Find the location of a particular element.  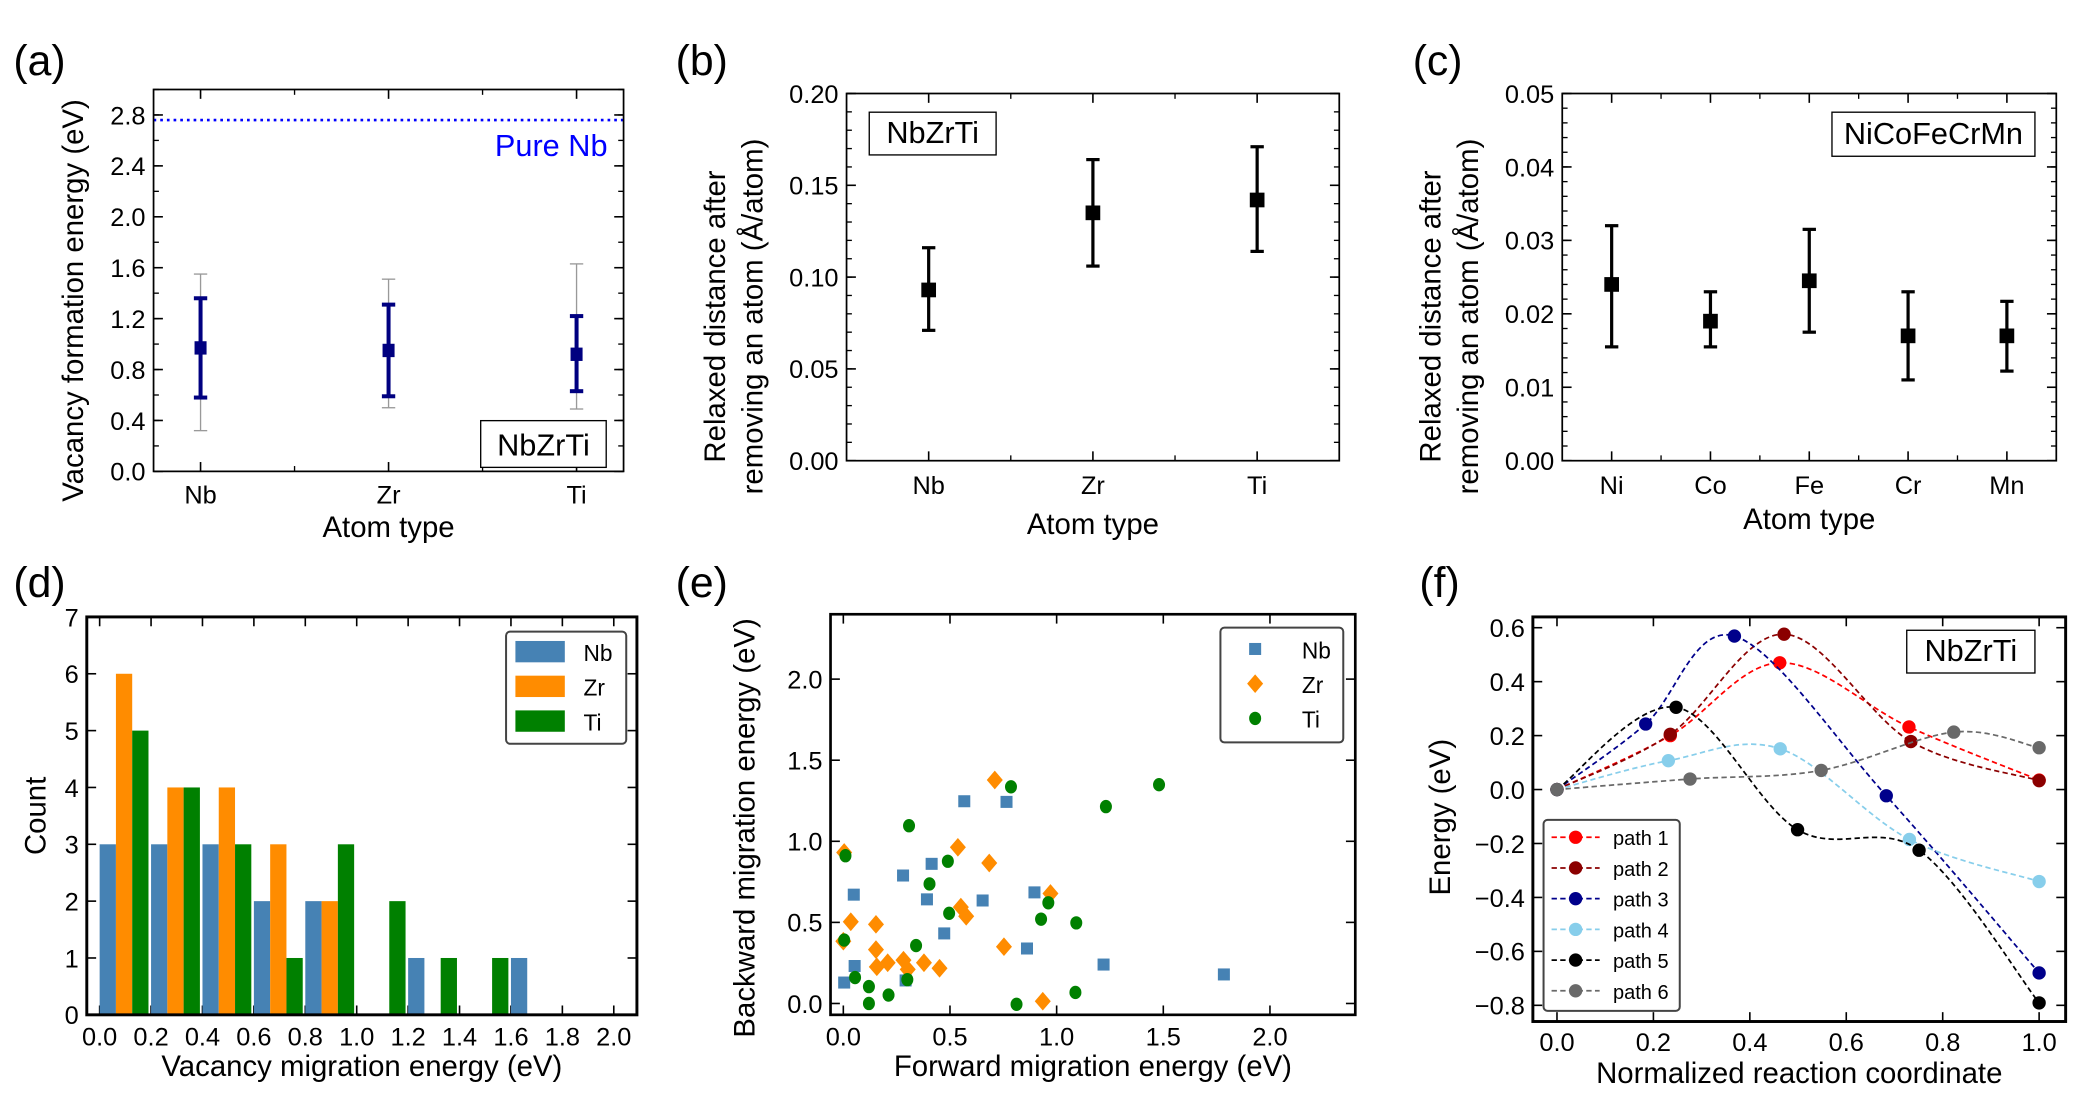

y-tick-label: 0.15 is located at coordinates (813, 187).